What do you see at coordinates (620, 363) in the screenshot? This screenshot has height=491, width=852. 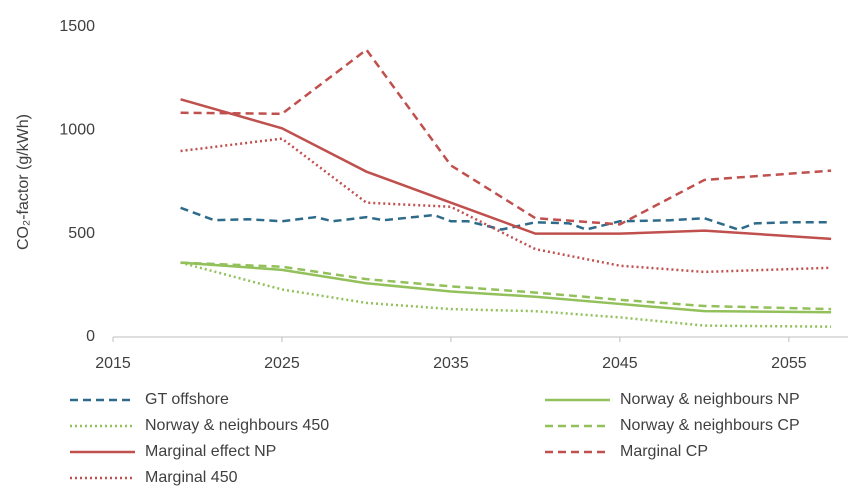 I see `x-tick-label: 2045` at bounding box center [620, 363].